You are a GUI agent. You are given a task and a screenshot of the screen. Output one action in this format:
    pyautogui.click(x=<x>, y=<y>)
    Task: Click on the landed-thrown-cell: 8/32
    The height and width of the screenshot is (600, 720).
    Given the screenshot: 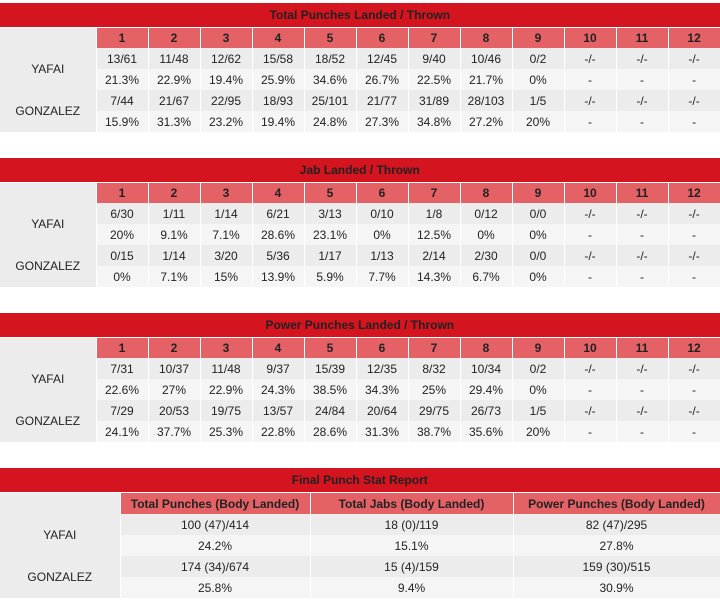 What is the action you would take?
    pyautogui.click(x=434, y=368)
    